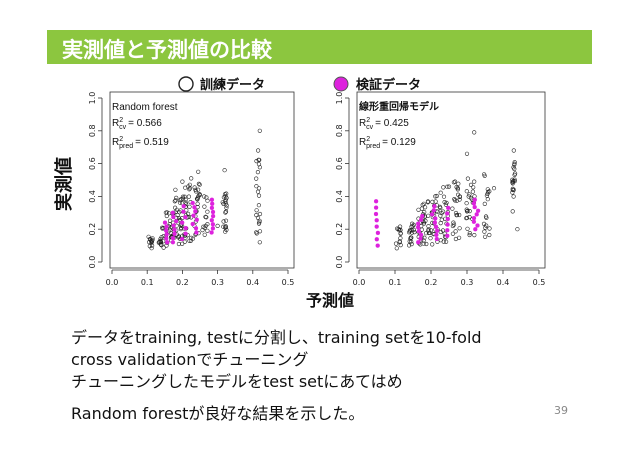 This screenshot has width=638, height=451. What do you see at coordinates (92, 163) in the screenshot?
I see `y-tick-label: 0.6` at bounding box center [92, 163].